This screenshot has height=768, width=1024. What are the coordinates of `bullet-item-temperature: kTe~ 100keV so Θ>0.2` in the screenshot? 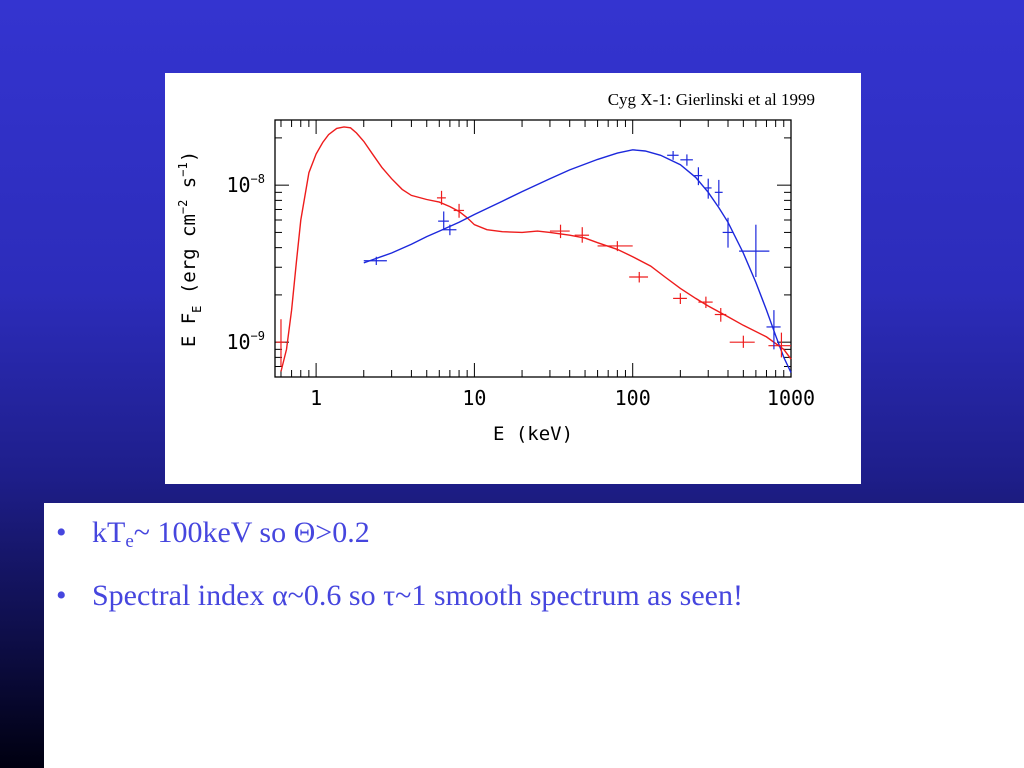 It's located at (540, 537).